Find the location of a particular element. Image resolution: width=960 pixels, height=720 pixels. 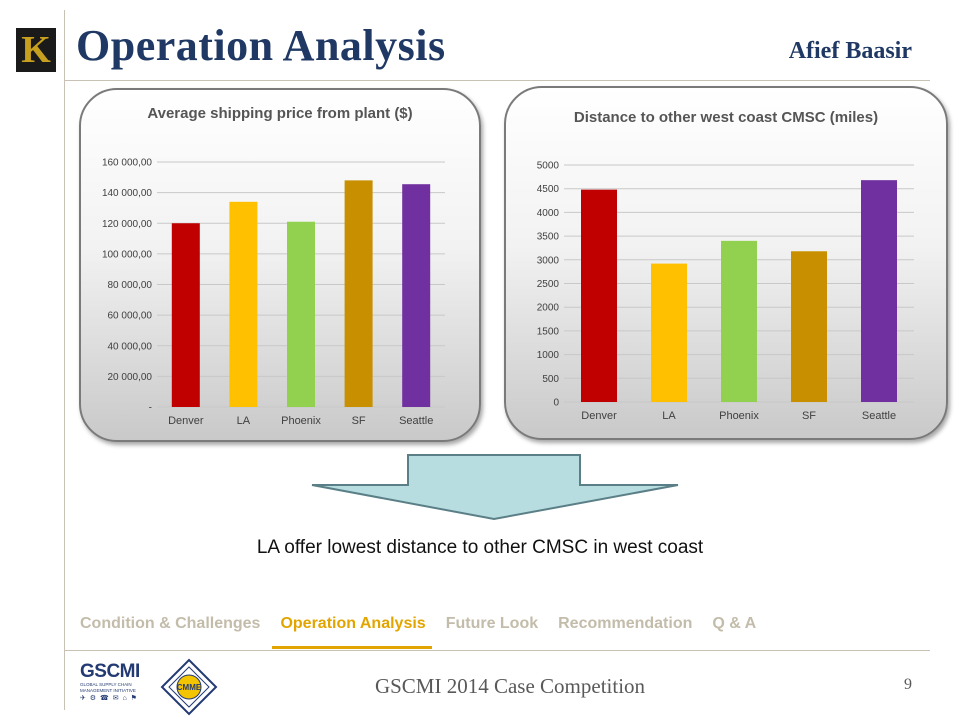

y-tick-label: 4000 is located at coordinates (548, 213).